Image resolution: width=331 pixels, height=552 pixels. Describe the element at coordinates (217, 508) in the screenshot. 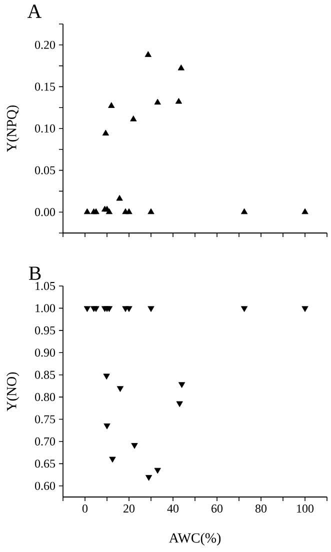

I see `x-tick-label: 60` at that location.